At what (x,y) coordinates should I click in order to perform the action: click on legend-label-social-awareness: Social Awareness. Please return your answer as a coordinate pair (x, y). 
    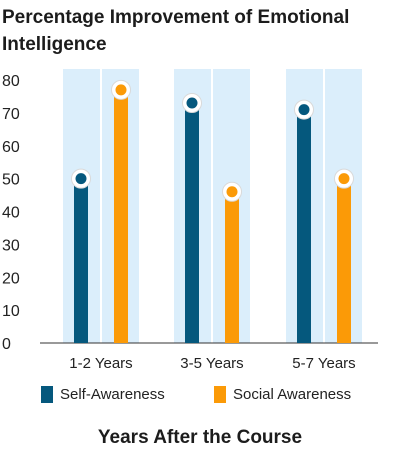
    Looking at the image, I should click on (292, 394).